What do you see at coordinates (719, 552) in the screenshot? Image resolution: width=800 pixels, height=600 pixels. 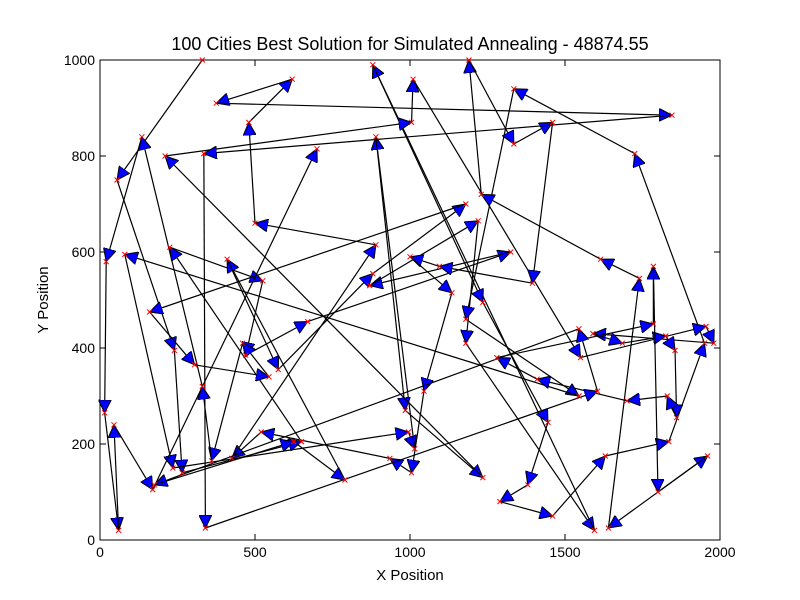 I see `x-tick-label: 2000` at bounding box center [719, 552].